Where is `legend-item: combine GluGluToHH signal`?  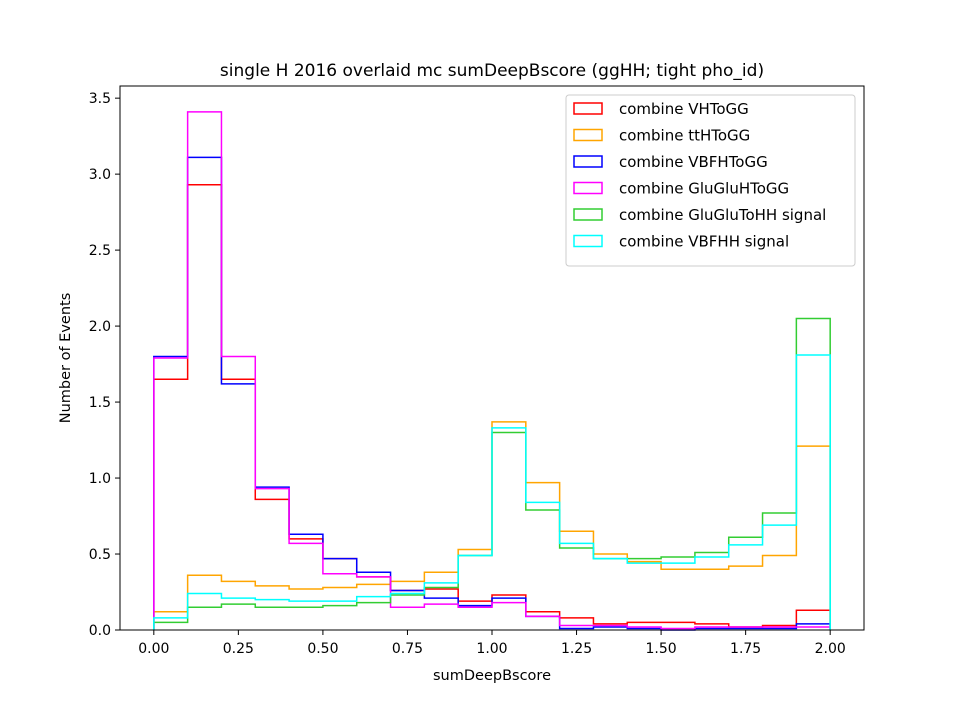 legend-item: combine GluGluToHH signal is located at coordinates (699, 215).